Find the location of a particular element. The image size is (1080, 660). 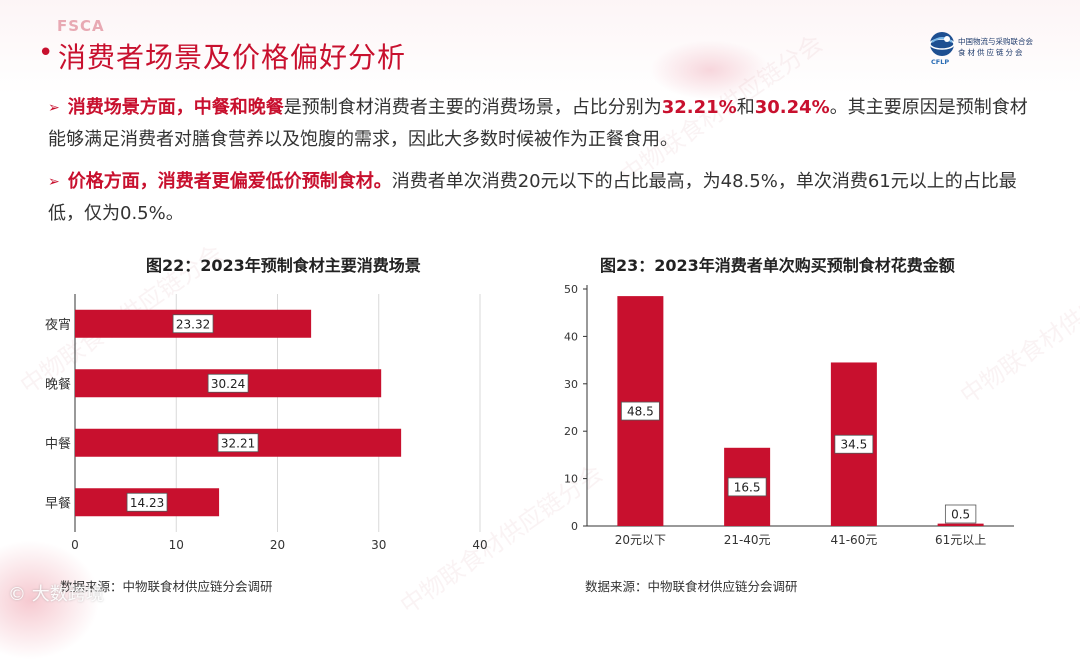

organization-logo: 中国物流与采购联合会 食材供应链分会 CFLP is located at coordinates (993, 49).